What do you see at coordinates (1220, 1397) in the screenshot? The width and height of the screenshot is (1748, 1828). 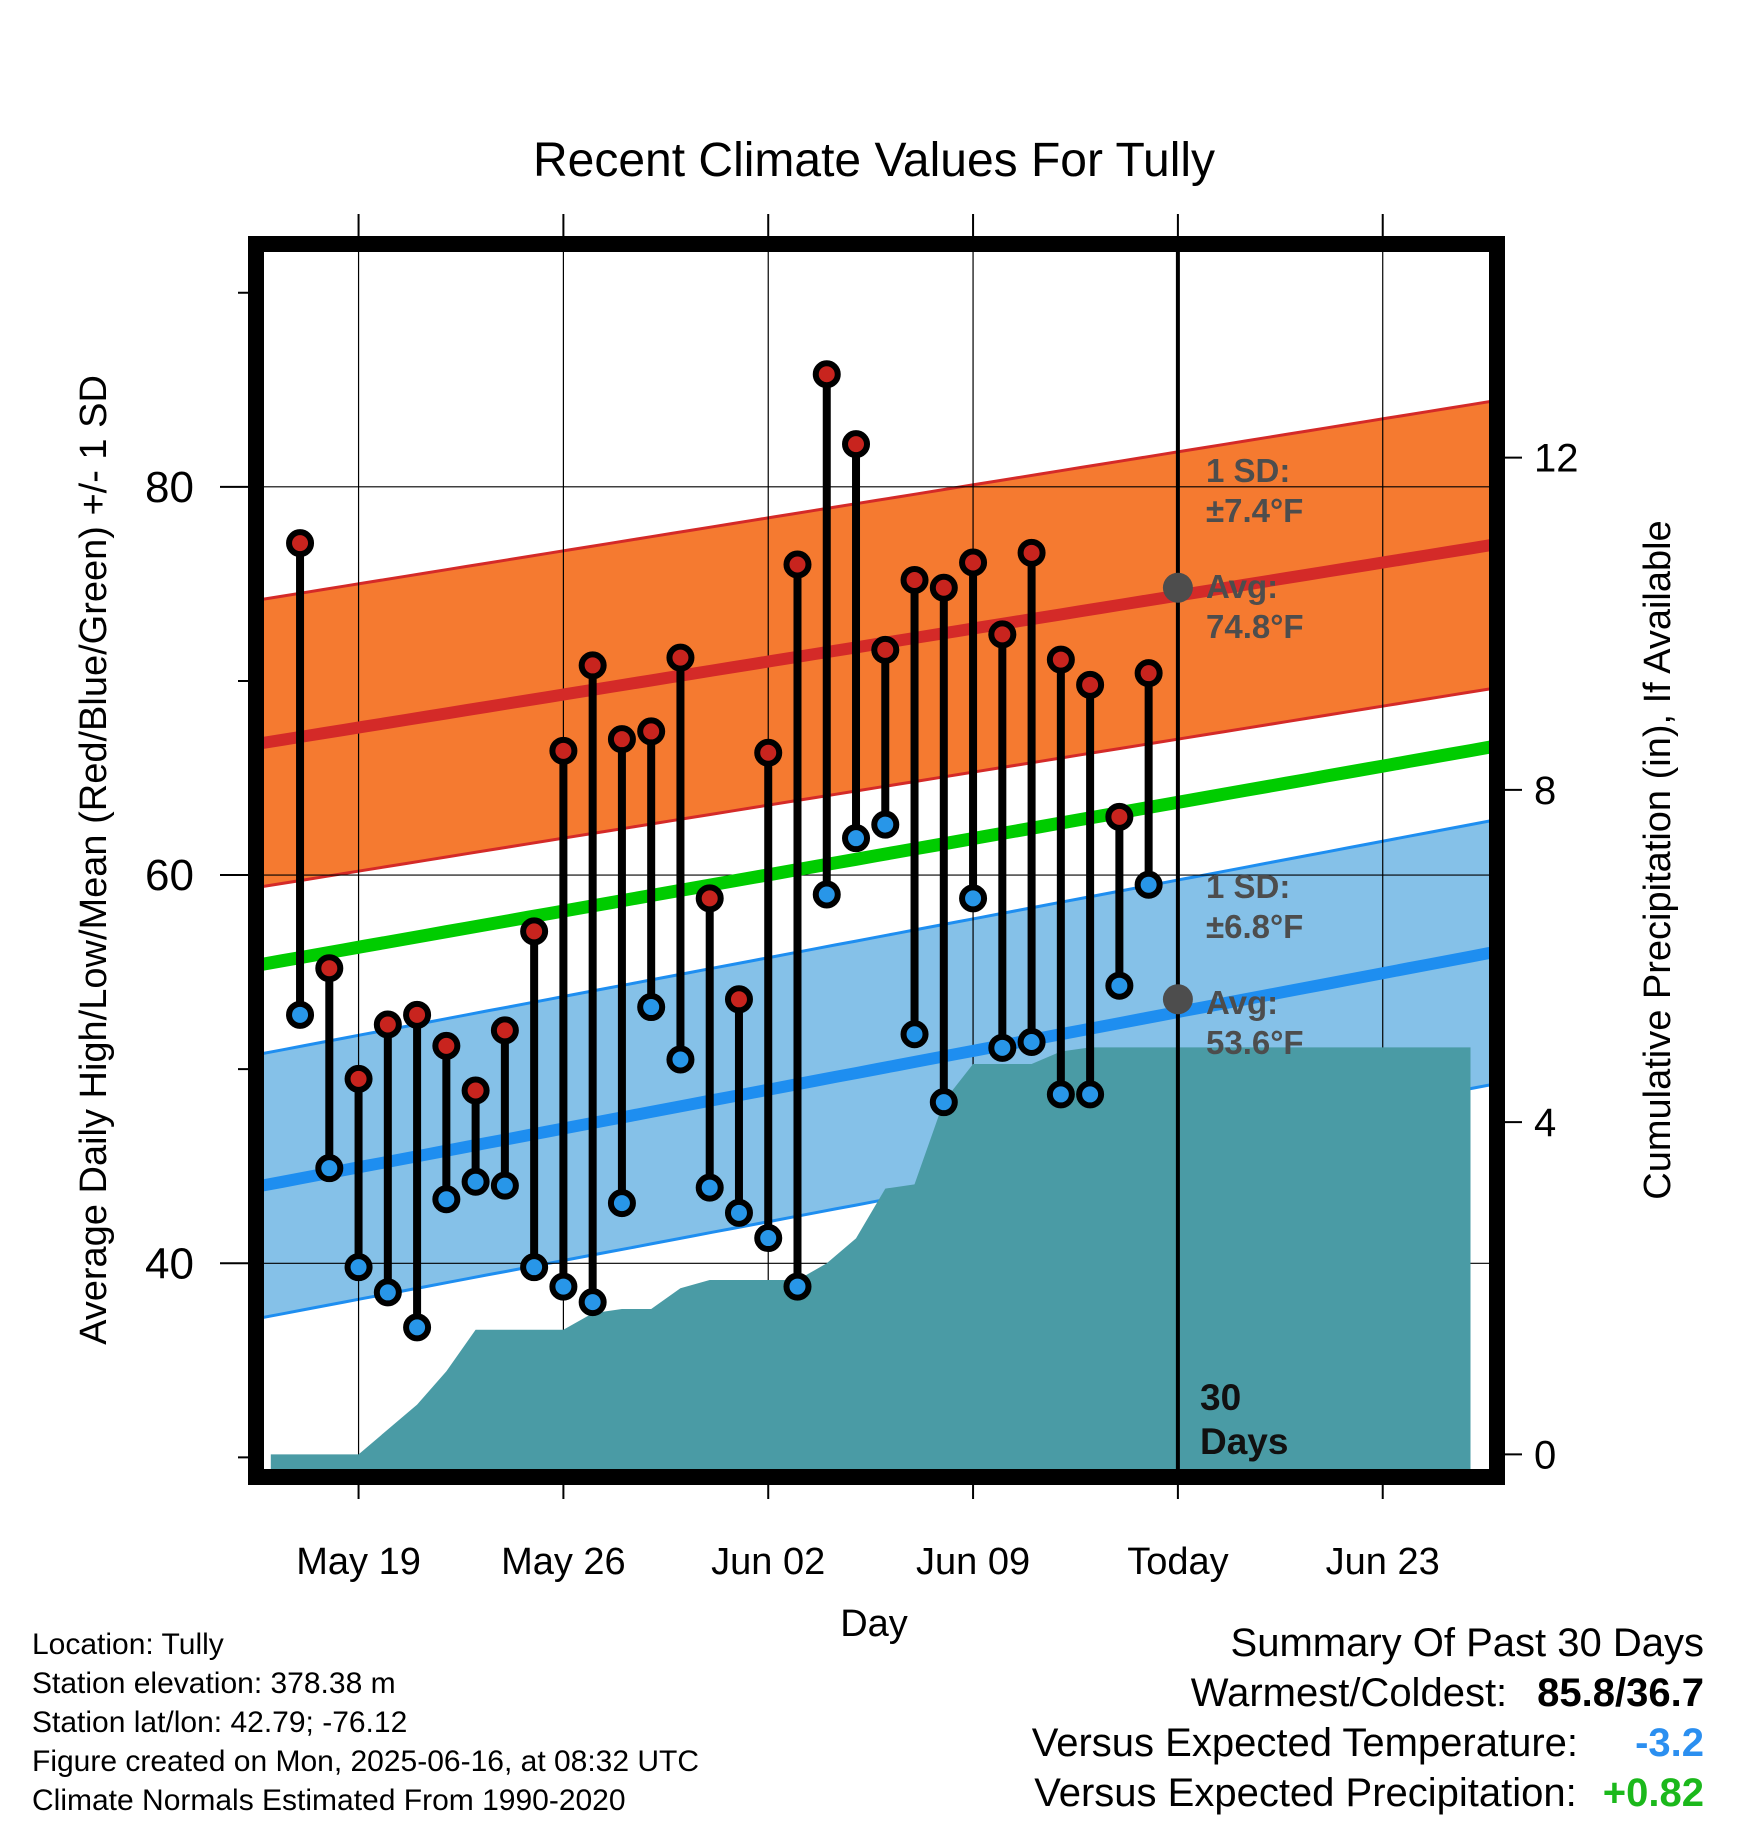 I see `today-days-line-1: 30` at bounding box center [1220, 1397].